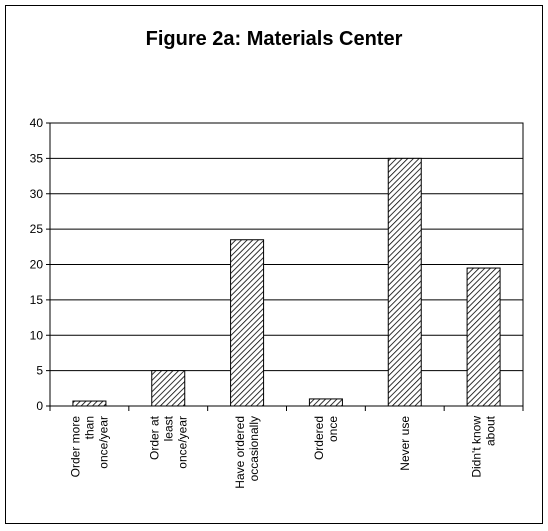 Image resolution: width=548 pixels, height=531 pixels. I want to click on y-tick-label: 10, so click(37, 335).